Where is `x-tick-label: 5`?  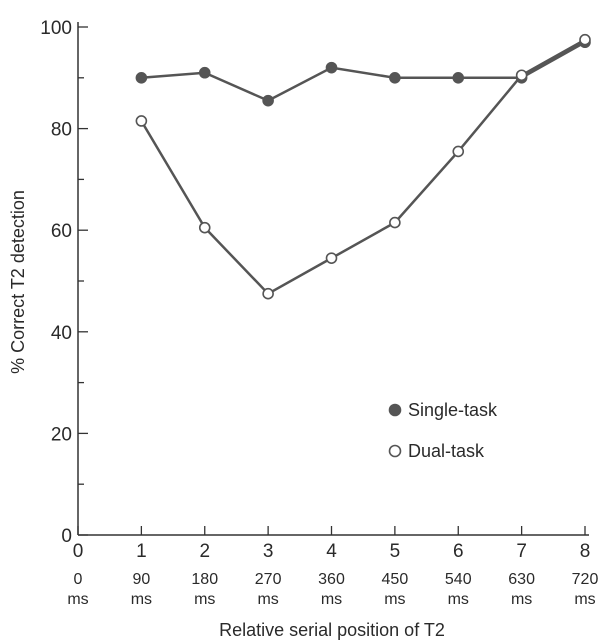 x-tick-label: 5 is located at coordinates (395, 551).